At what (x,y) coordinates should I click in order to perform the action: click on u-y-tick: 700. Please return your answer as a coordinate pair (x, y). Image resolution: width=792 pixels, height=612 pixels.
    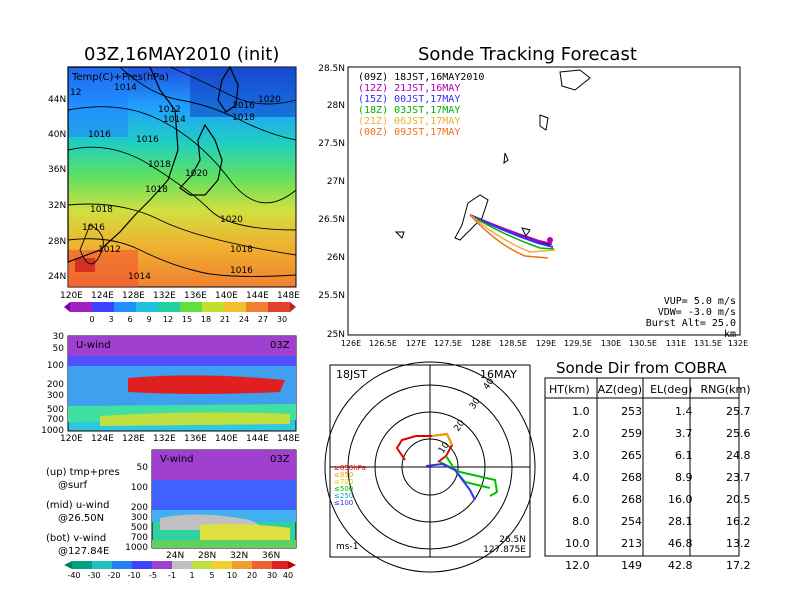
    Looking at the image, I should click on (55, 420).